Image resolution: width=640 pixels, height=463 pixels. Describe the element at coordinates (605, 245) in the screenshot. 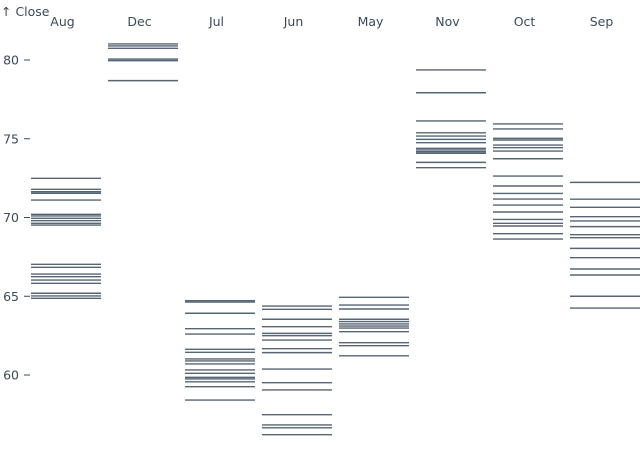

I see `series-sep` at that location.